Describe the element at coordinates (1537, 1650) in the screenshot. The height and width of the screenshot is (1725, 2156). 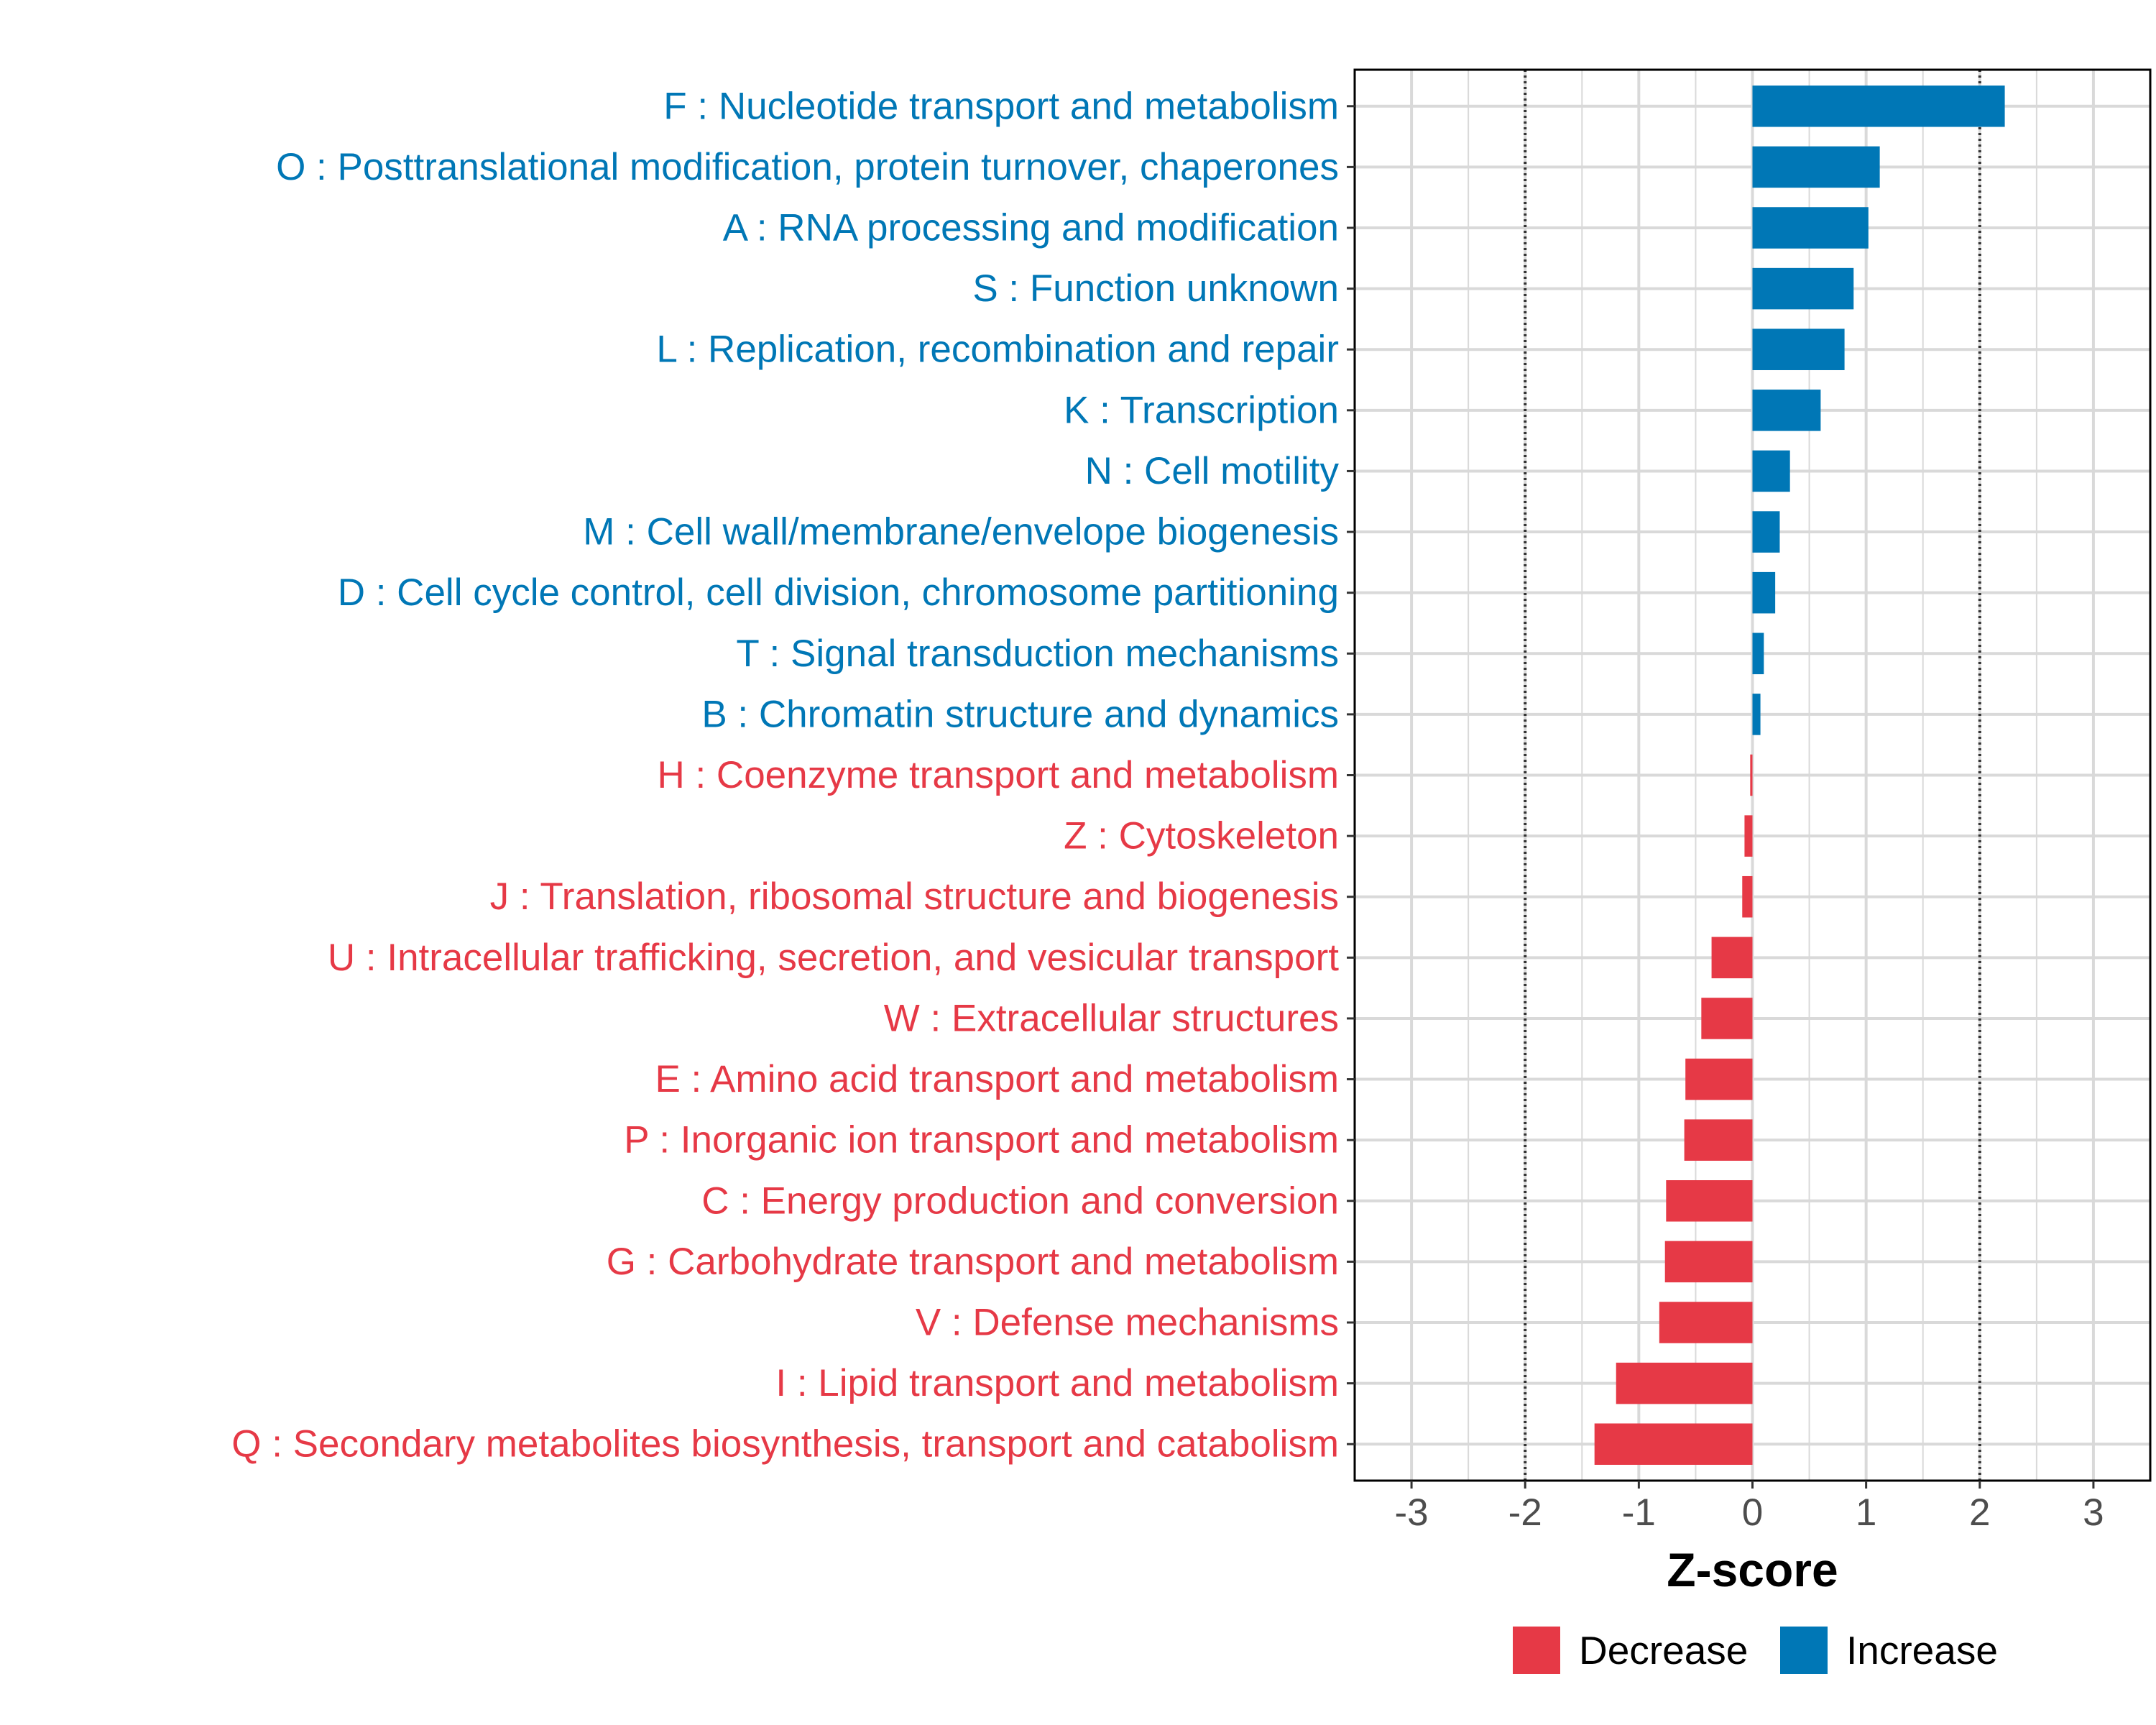
I see `legend-swatch-decrease` at that location.